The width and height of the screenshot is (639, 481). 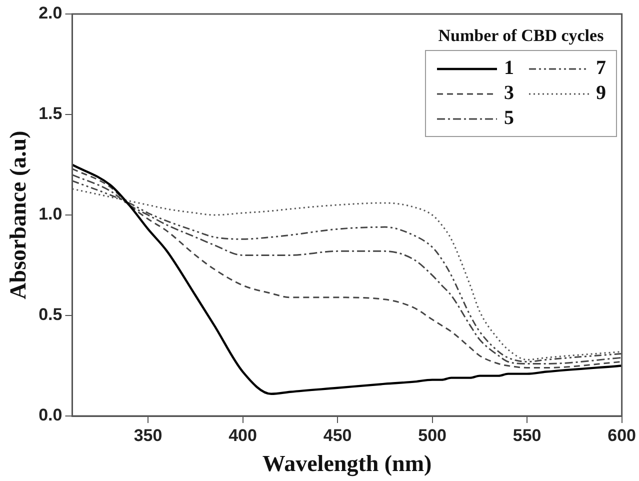 What do you see at coordinates (509, 118) in the screenshot?
I see `legend-label: 5` at bounding box center [509, 118].